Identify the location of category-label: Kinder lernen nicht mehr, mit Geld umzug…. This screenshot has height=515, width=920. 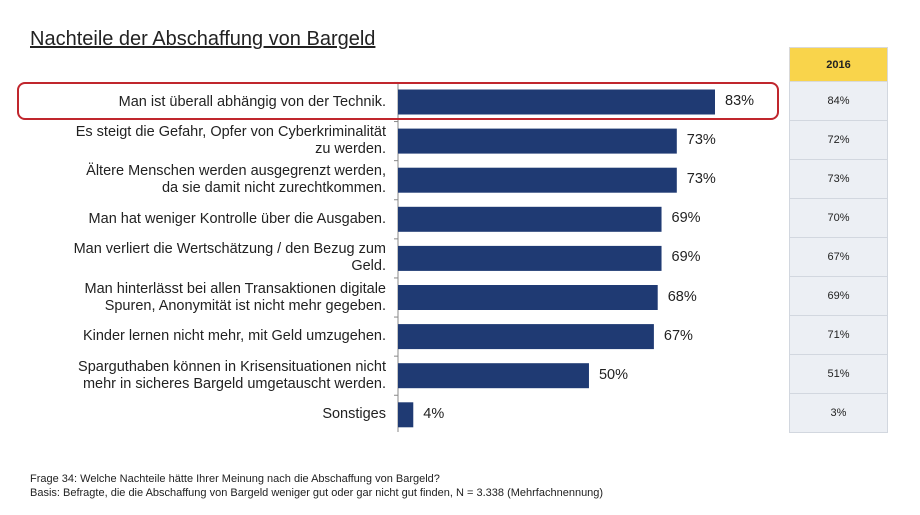
(206, 336).